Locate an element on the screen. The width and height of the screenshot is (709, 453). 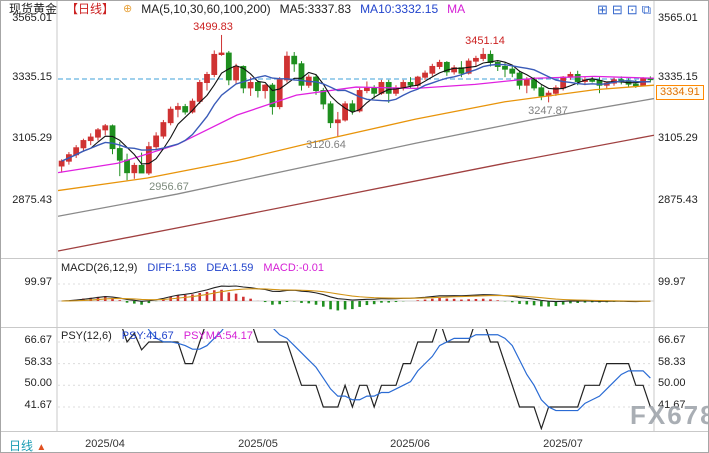
price-annotation: 2956.67 is located at coordinates (169, 187).